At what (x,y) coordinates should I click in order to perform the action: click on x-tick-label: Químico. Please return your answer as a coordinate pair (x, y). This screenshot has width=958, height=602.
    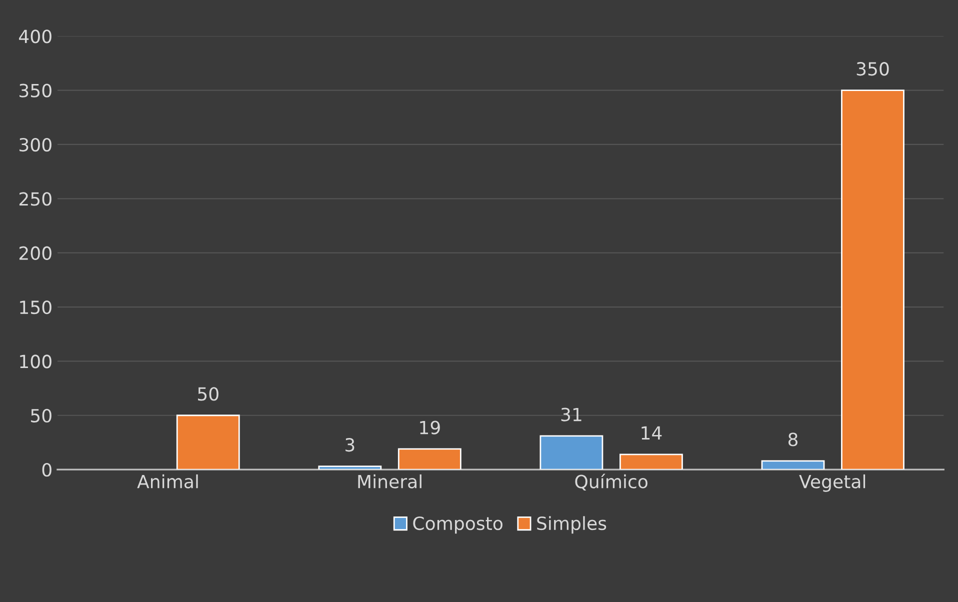
    Looking at the image, I should click on (611, 482).